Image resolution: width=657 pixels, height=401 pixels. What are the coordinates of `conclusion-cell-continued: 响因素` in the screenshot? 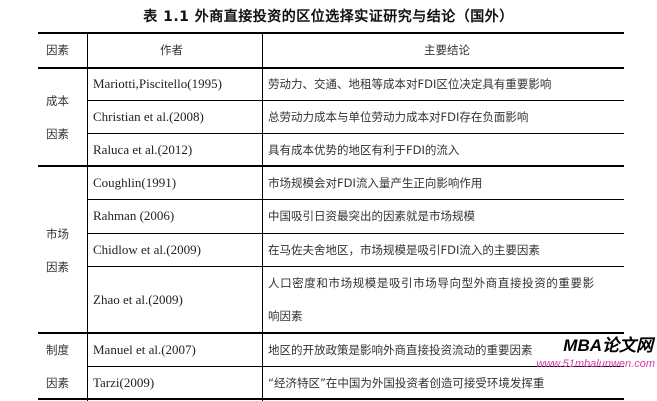 It's located at (285, 316).